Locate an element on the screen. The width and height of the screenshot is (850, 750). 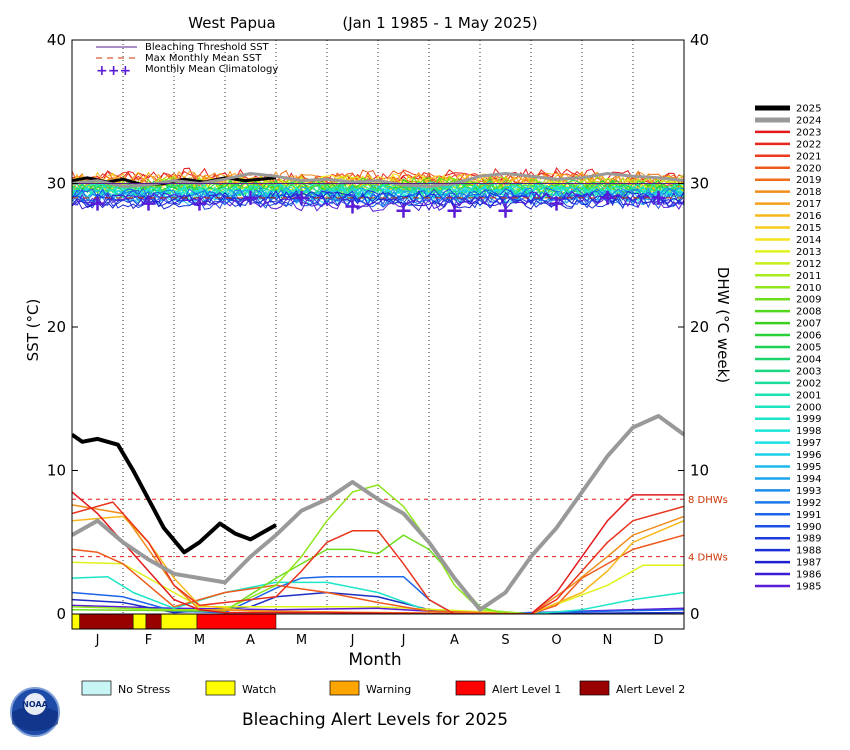
month-label: F is located at coordinates (148, 640).